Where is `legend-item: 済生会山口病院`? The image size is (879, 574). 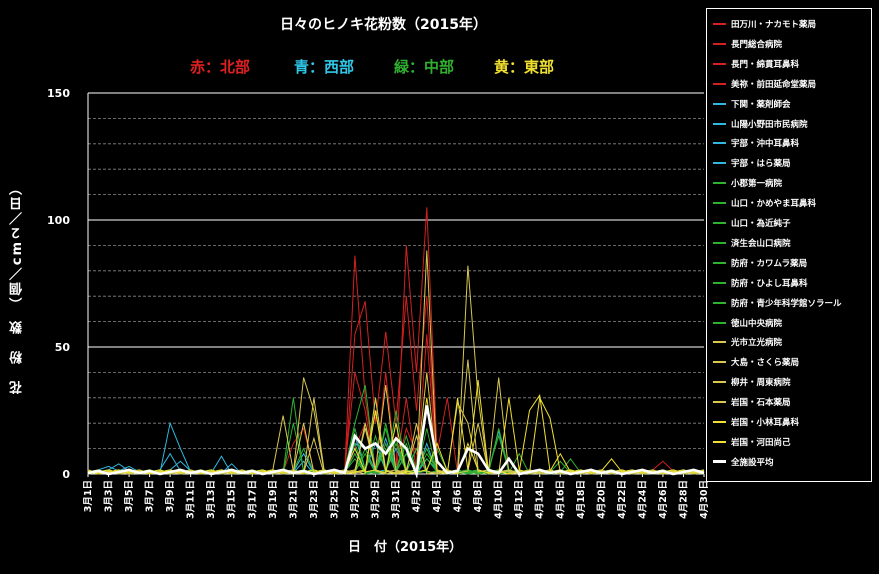
legend-item: 済生会山口病院 is located at coordinates (752, 243).